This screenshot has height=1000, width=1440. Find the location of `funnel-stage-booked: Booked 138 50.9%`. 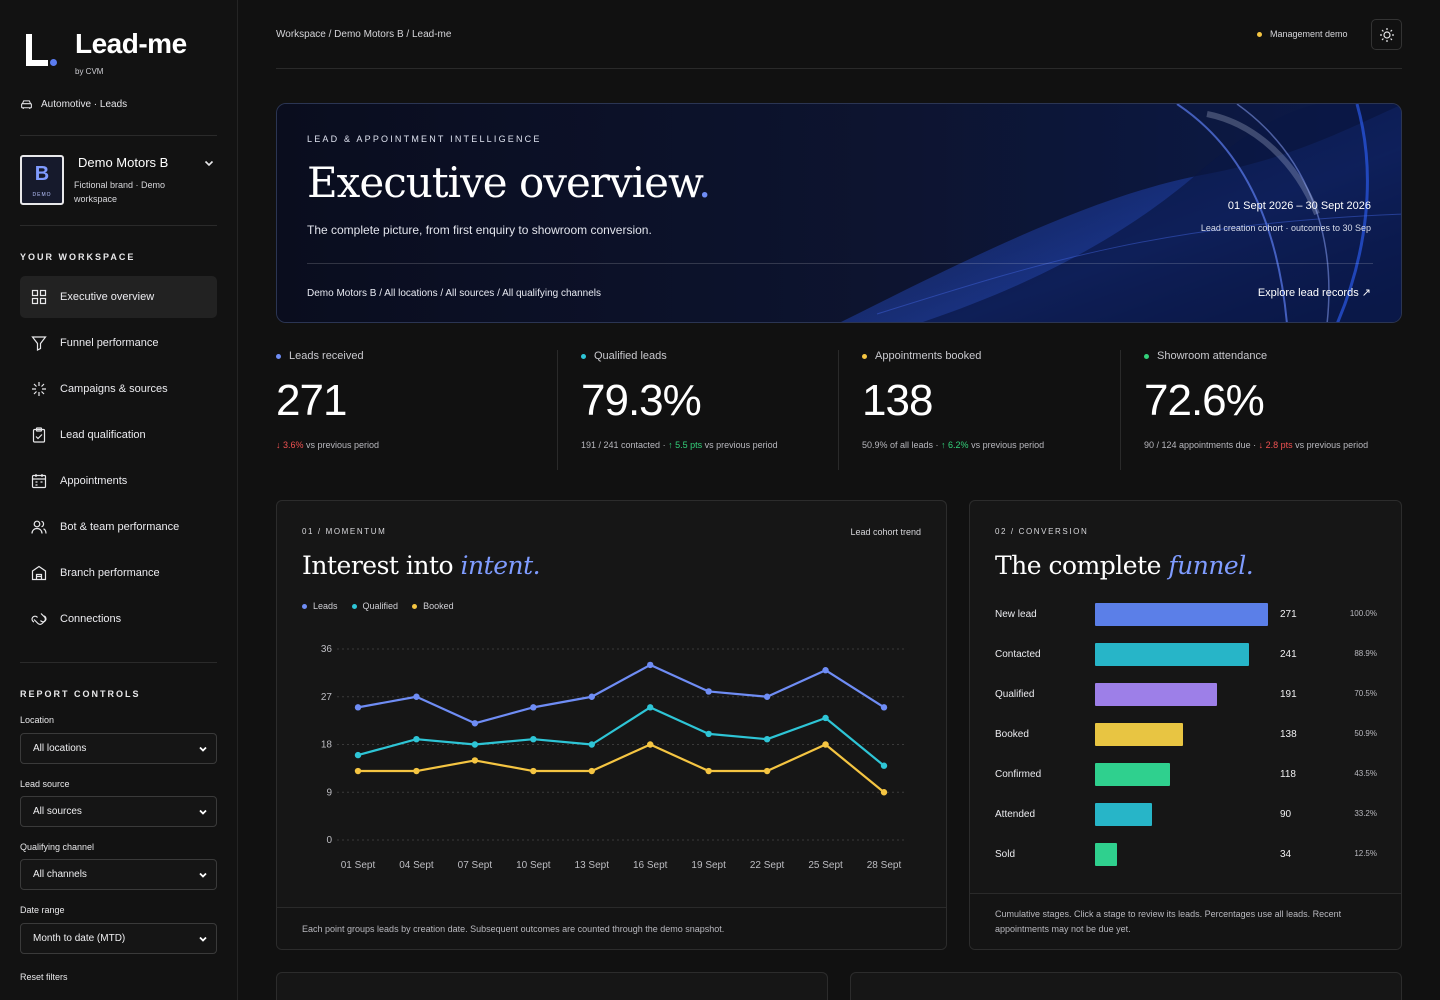

funnel-stage-booked: Booked 138 50.9% is located at coordinates (1186, 735).